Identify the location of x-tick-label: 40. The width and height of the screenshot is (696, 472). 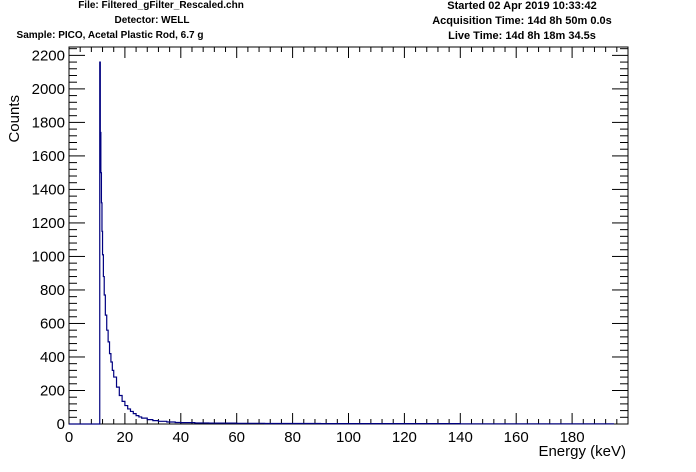
(180, 437).